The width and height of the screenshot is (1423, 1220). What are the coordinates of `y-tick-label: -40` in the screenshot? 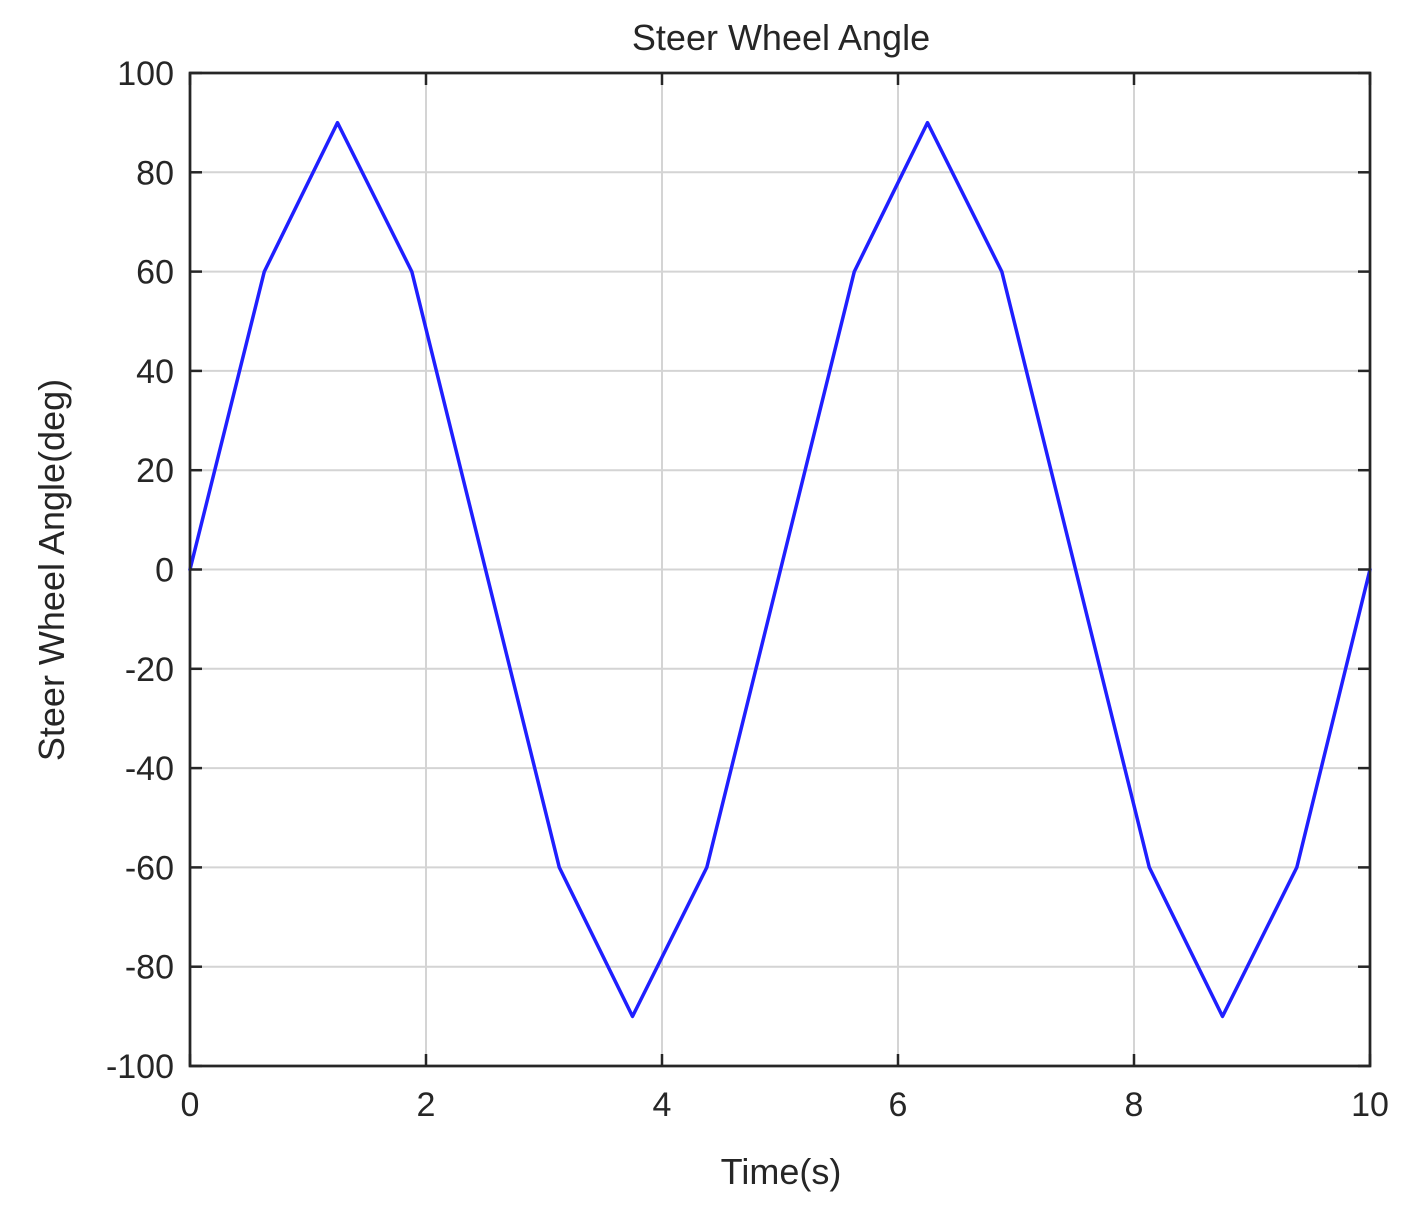 It's located at (149, 769).